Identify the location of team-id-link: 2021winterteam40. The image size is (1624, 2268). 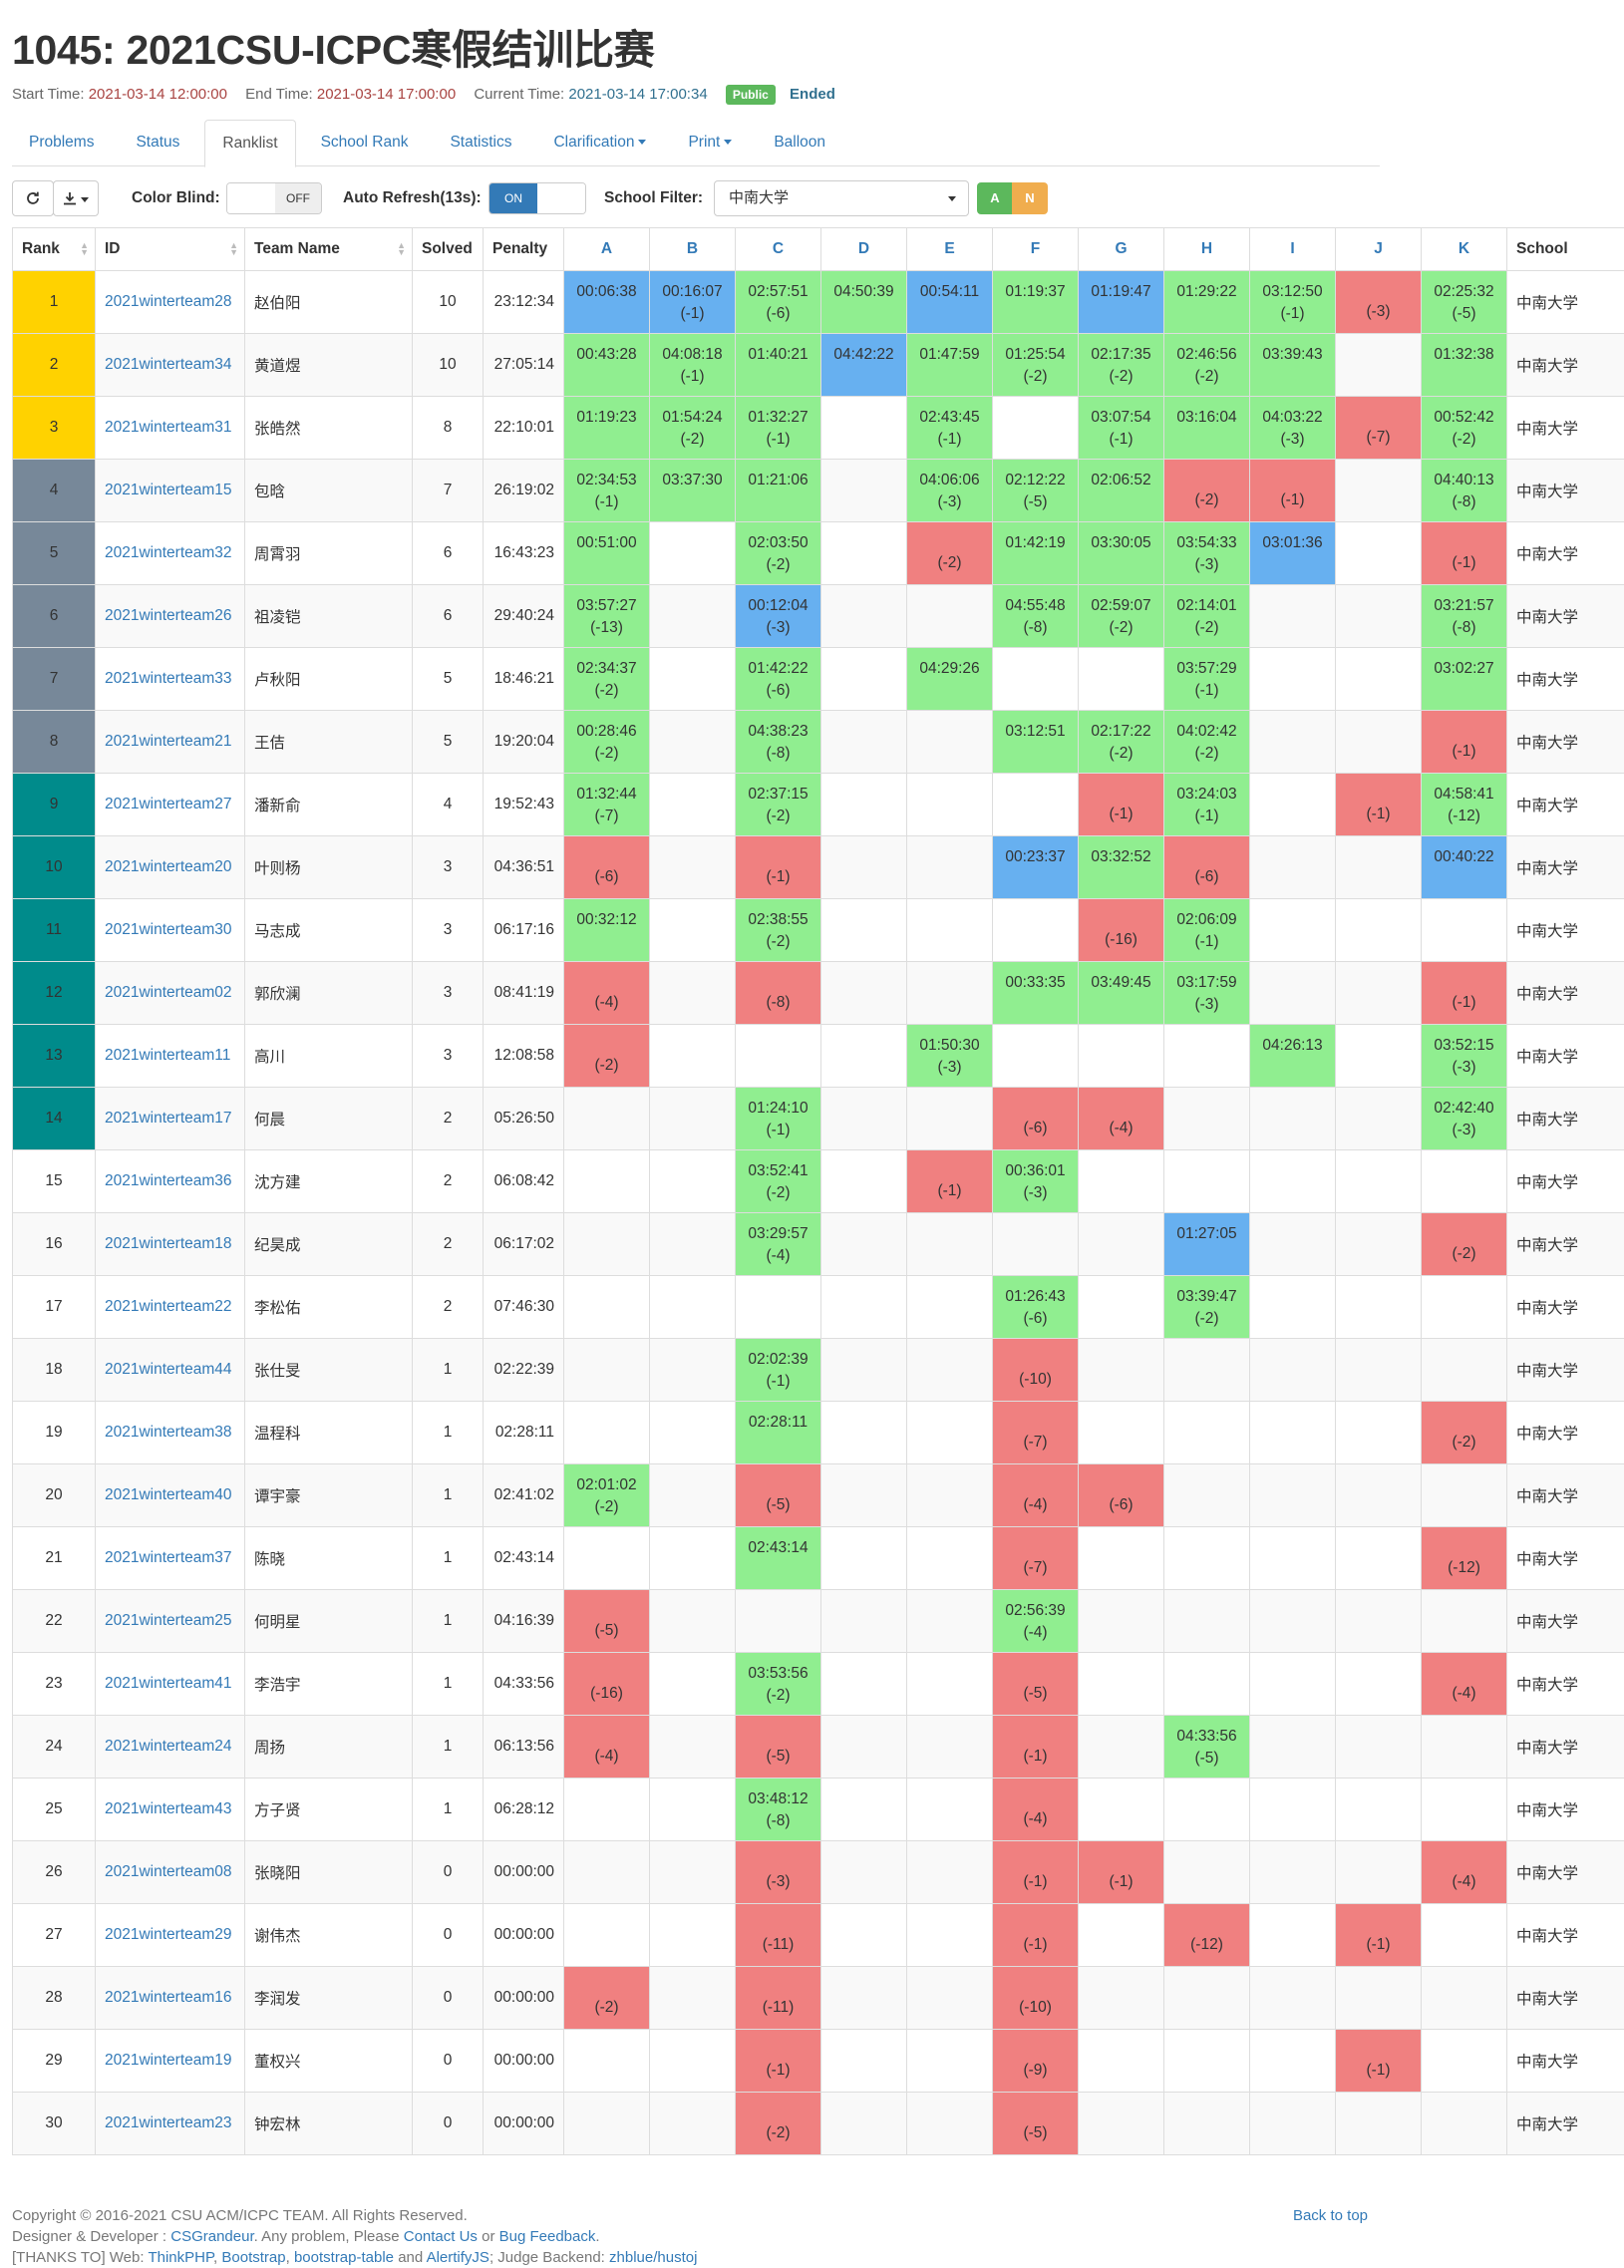
(170, 1495).